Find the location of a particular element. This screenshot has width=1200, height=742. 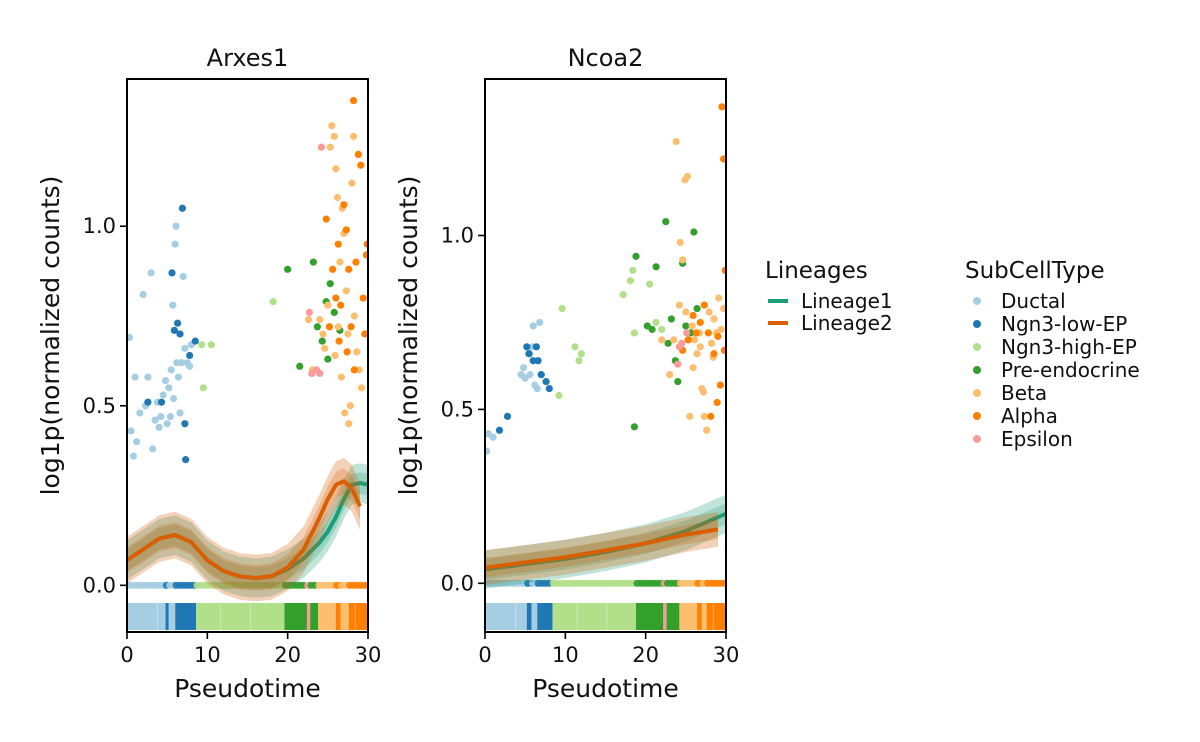

y-tick-label: 0.5 is located at coordinates (457, 409).